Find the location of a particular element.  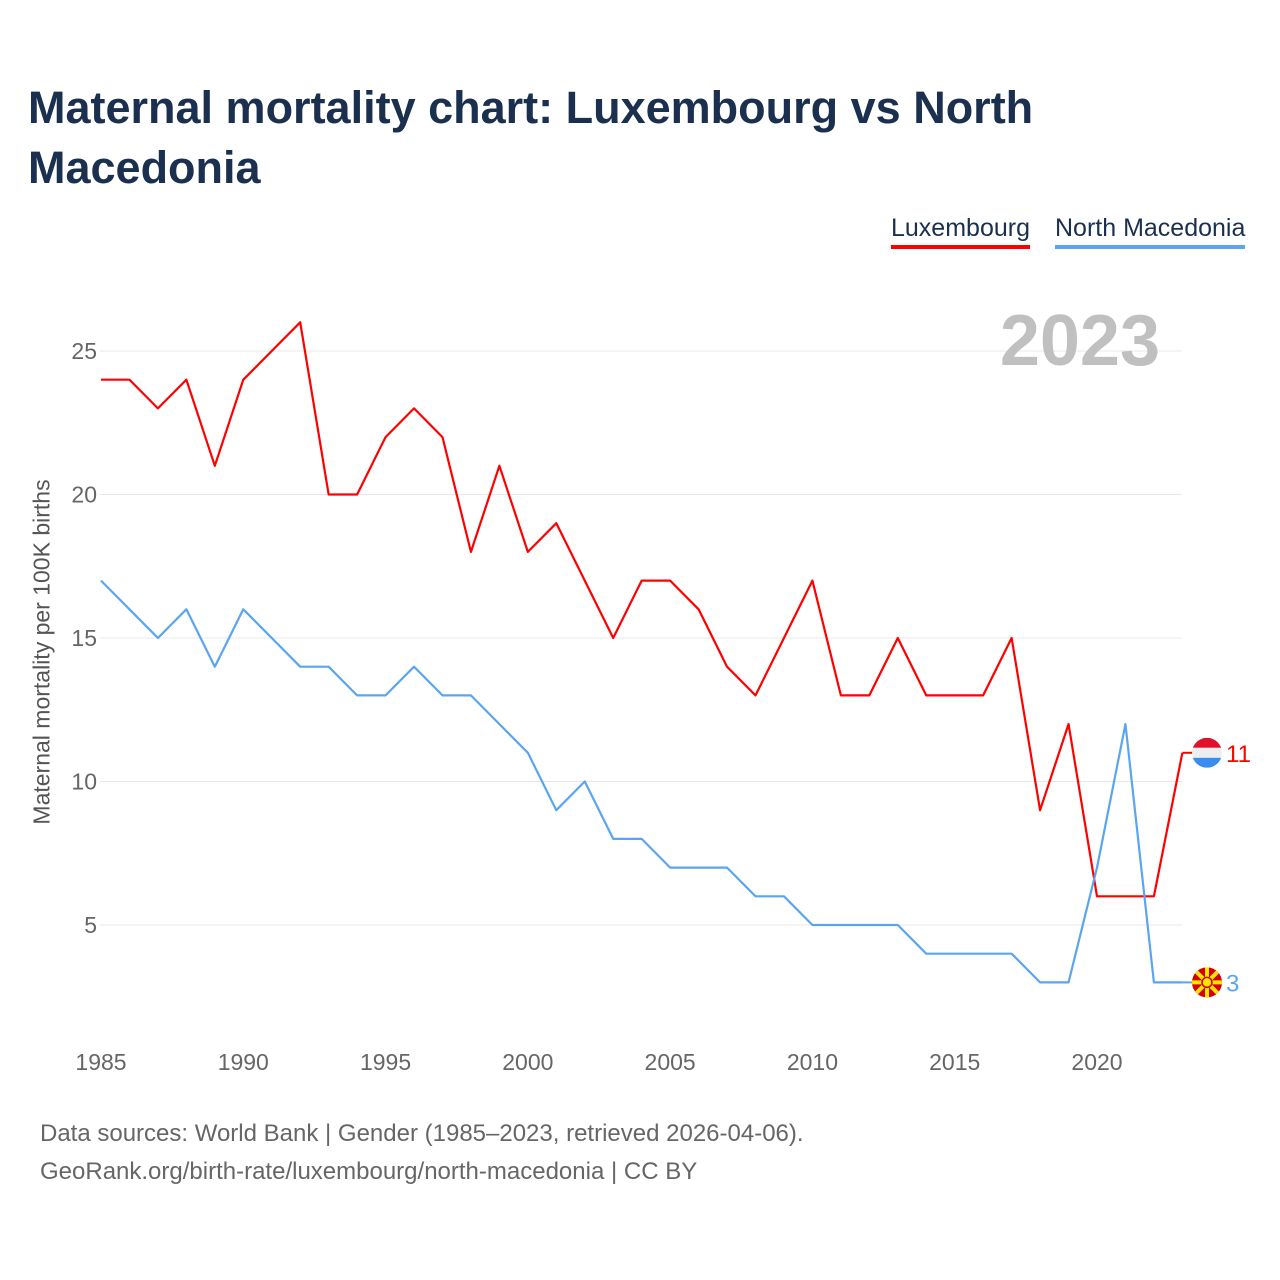

x-tick-label: 1990 is located at coordinates (243, 1062).